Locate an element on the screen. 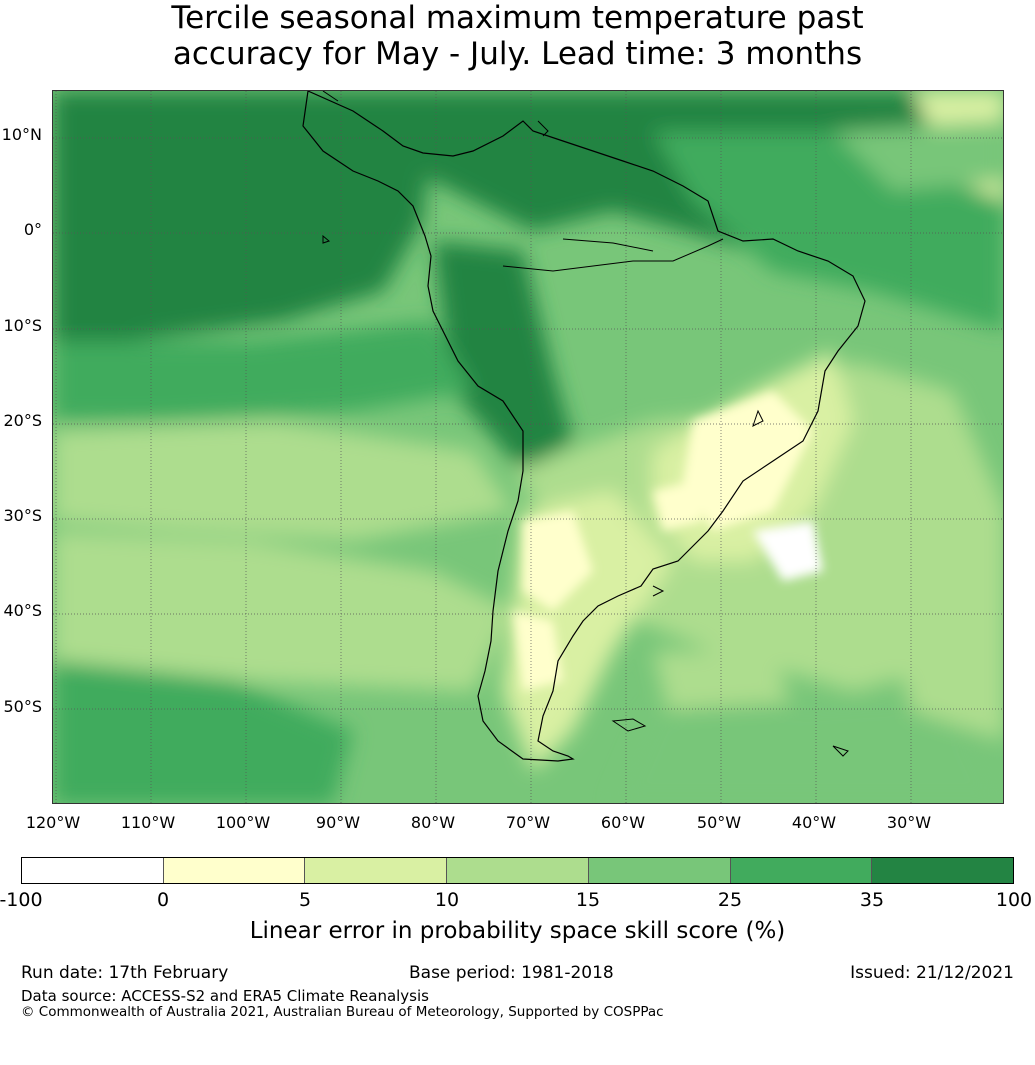  base-period: Base period: 1981-2018 is located at coordinates (511, 973).